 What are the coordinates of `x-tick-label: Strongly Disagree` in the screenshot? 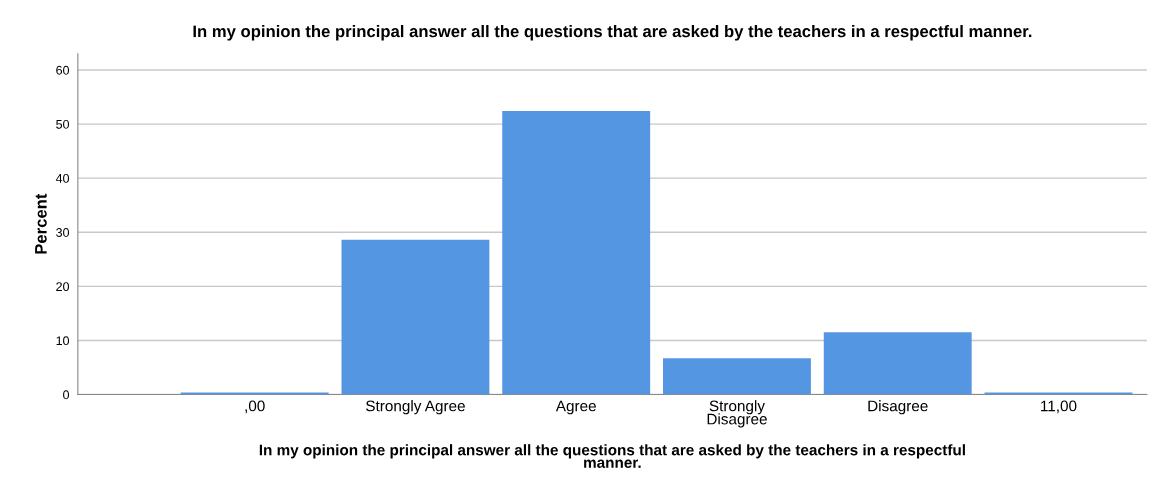 It's located at (737, 414).